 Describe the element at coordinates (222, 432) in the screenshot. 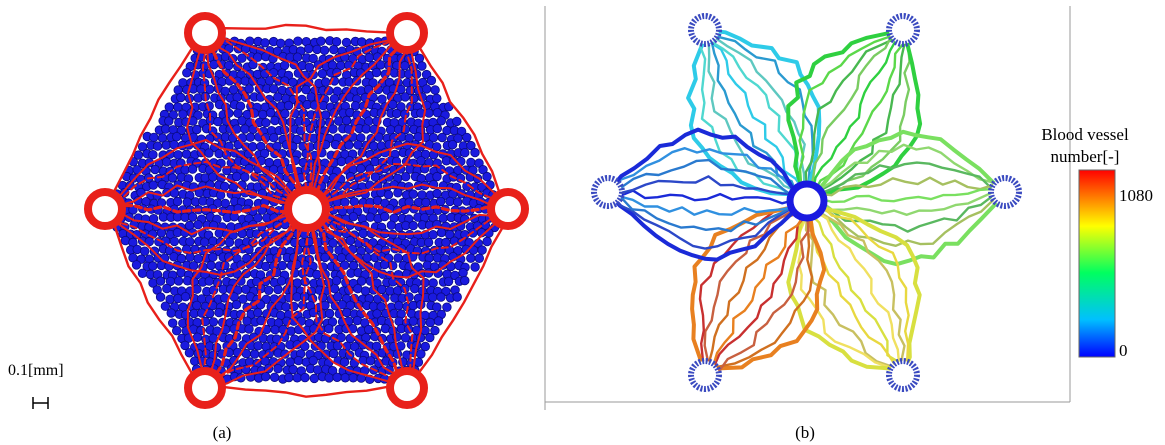

I see `caption-a: (a)` at that location.